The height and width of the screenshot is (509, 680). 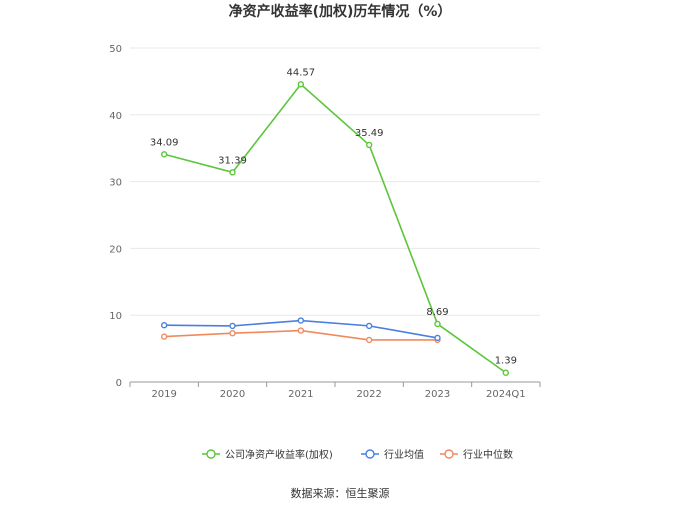 I want to click on company-roe-data-label: 35.49, so click(x=369, y=133).